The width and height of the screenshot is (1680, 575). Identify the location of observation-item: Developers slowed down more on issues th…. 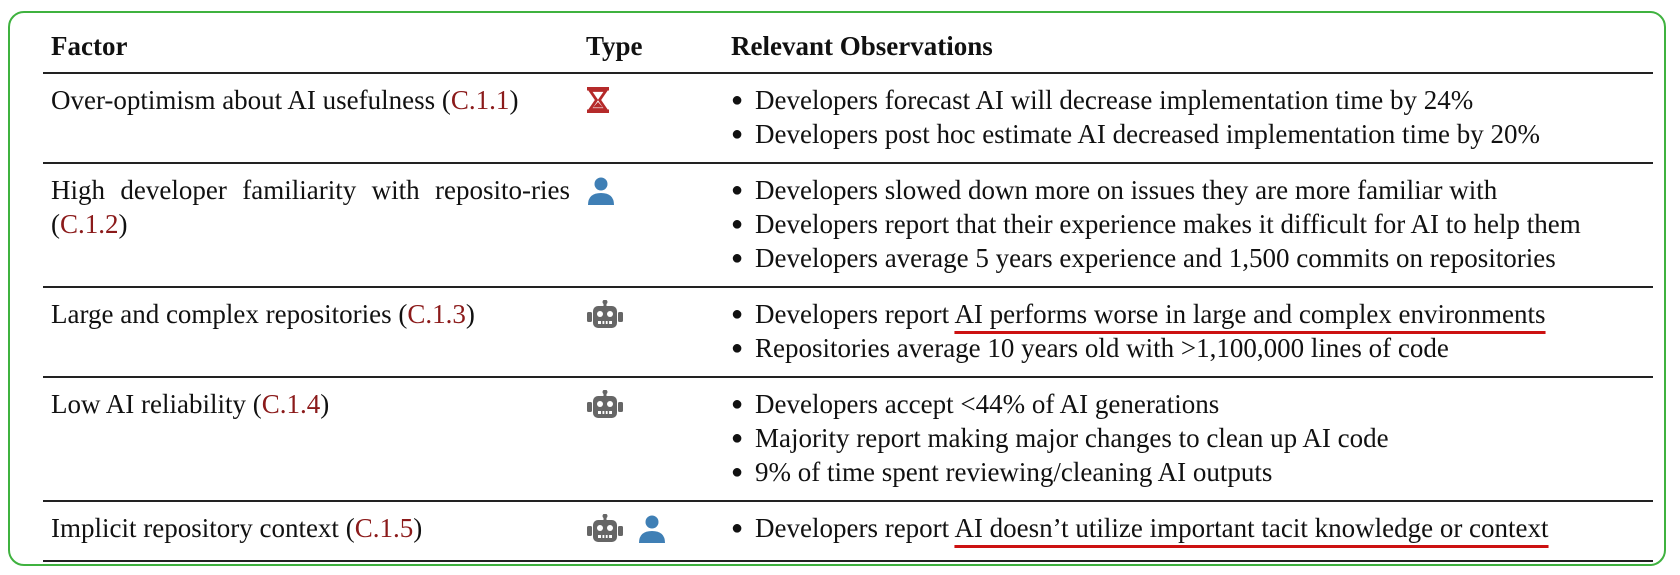
(1188, 190).